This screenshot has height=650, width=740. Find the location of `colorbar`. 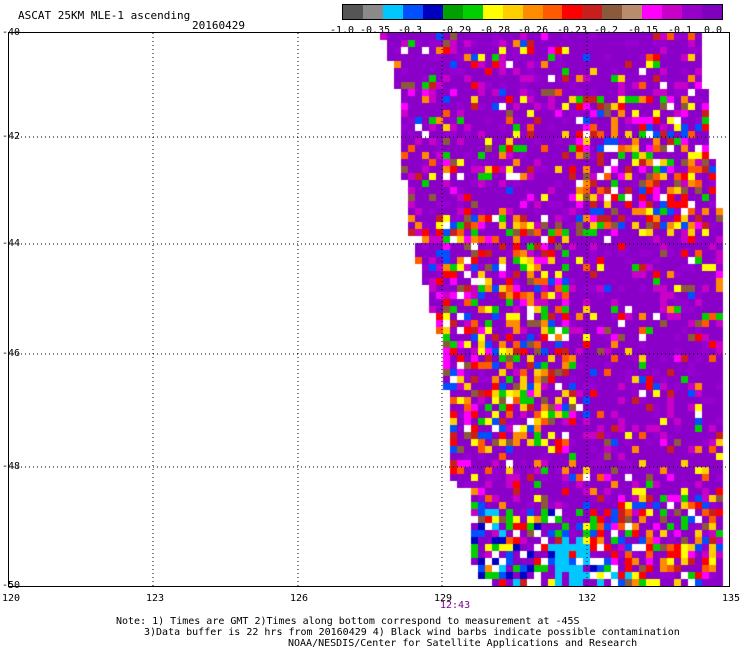

colorbar is located at coordinates (532, 12).